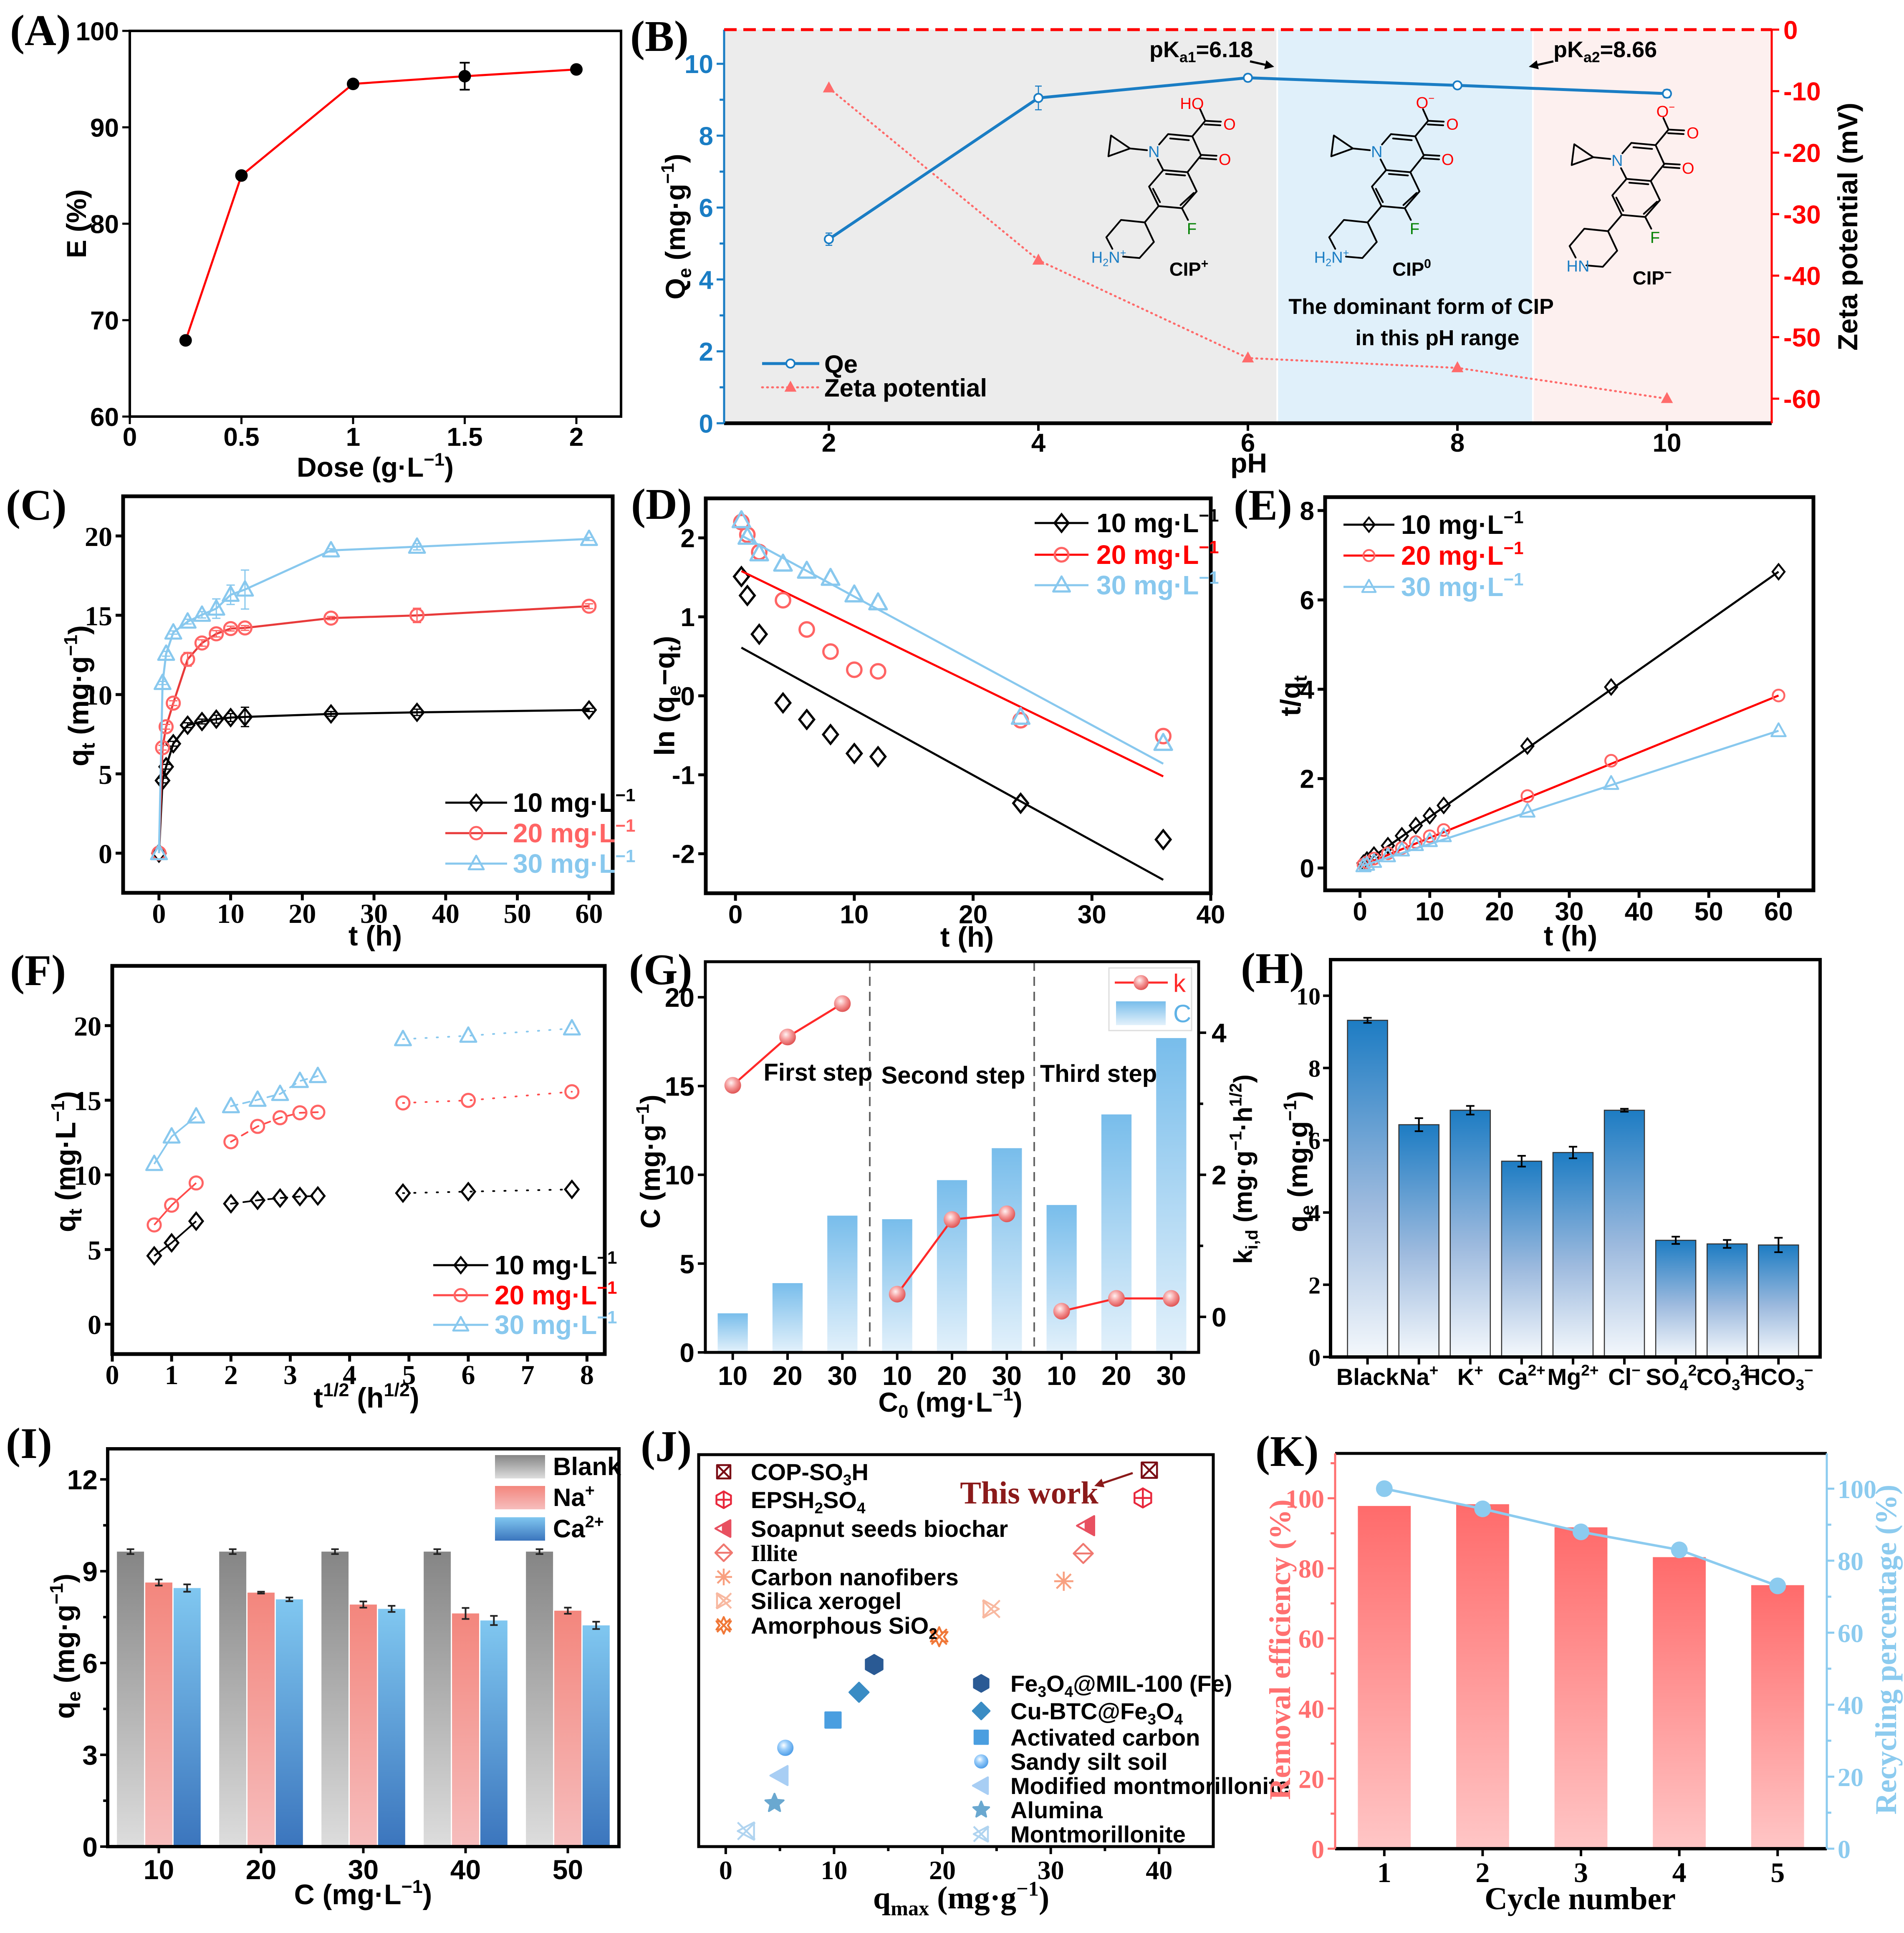 Image resolution: width=1904 pixels, height=1933 pixels. What do you see at coordinates (65, 1223) in the screenshot?
I see `text-segment: q` at bounding box center [65, 1223].